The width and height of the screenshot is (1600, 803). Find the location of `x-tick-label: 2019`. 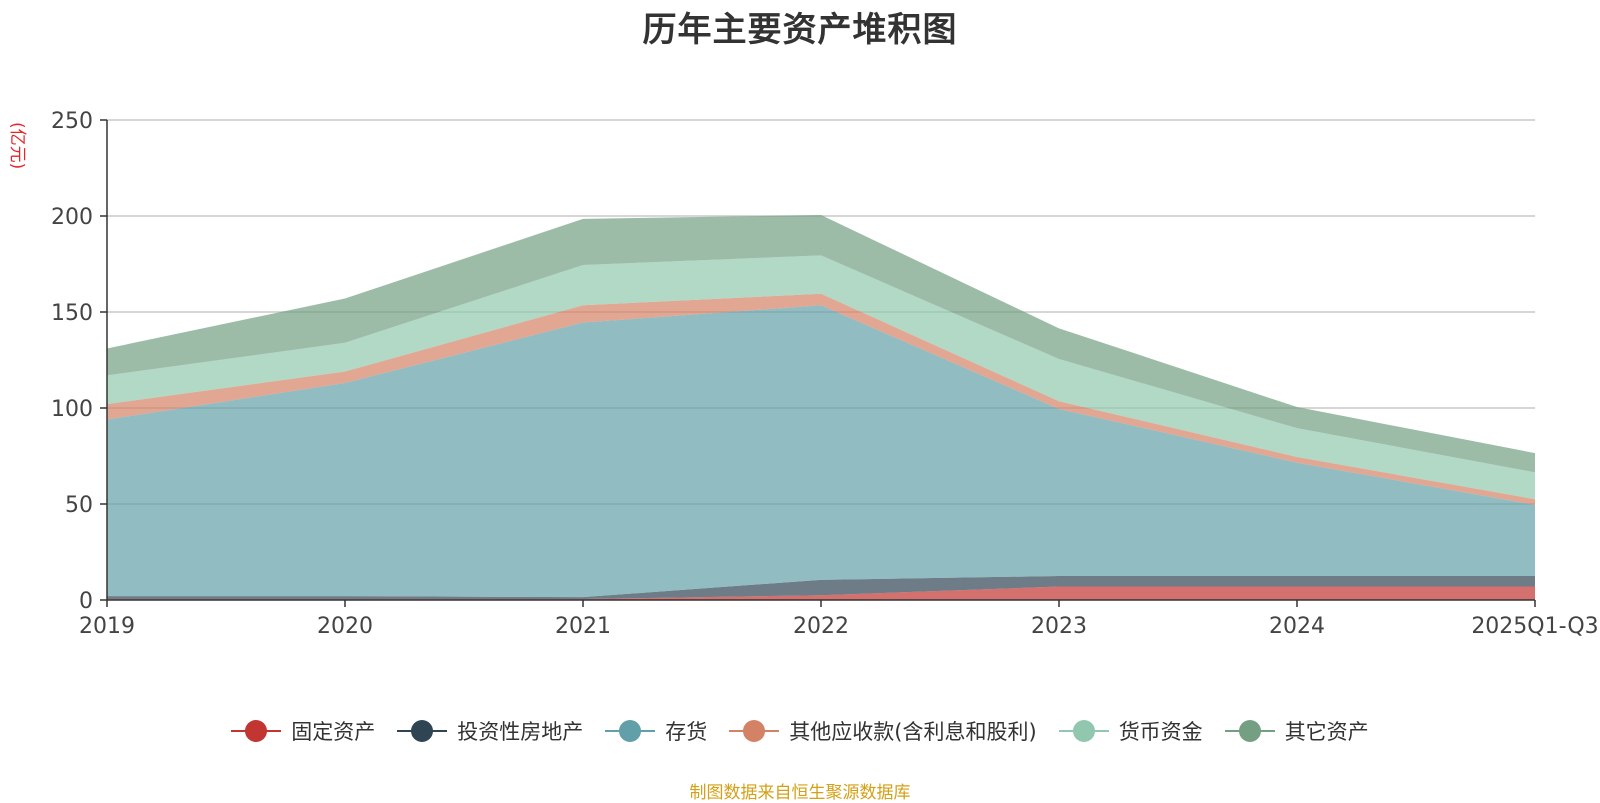

x-tick-label: 2019 is located at coordinates (107, 626).